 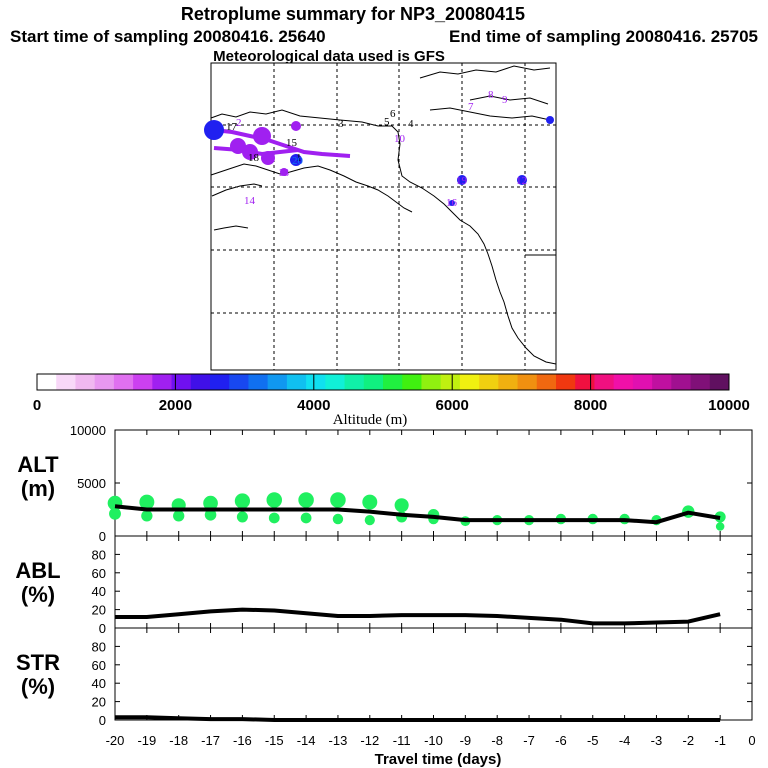 I want to click on panel-ylabel-line: ABL, so click(x=37, y=570).